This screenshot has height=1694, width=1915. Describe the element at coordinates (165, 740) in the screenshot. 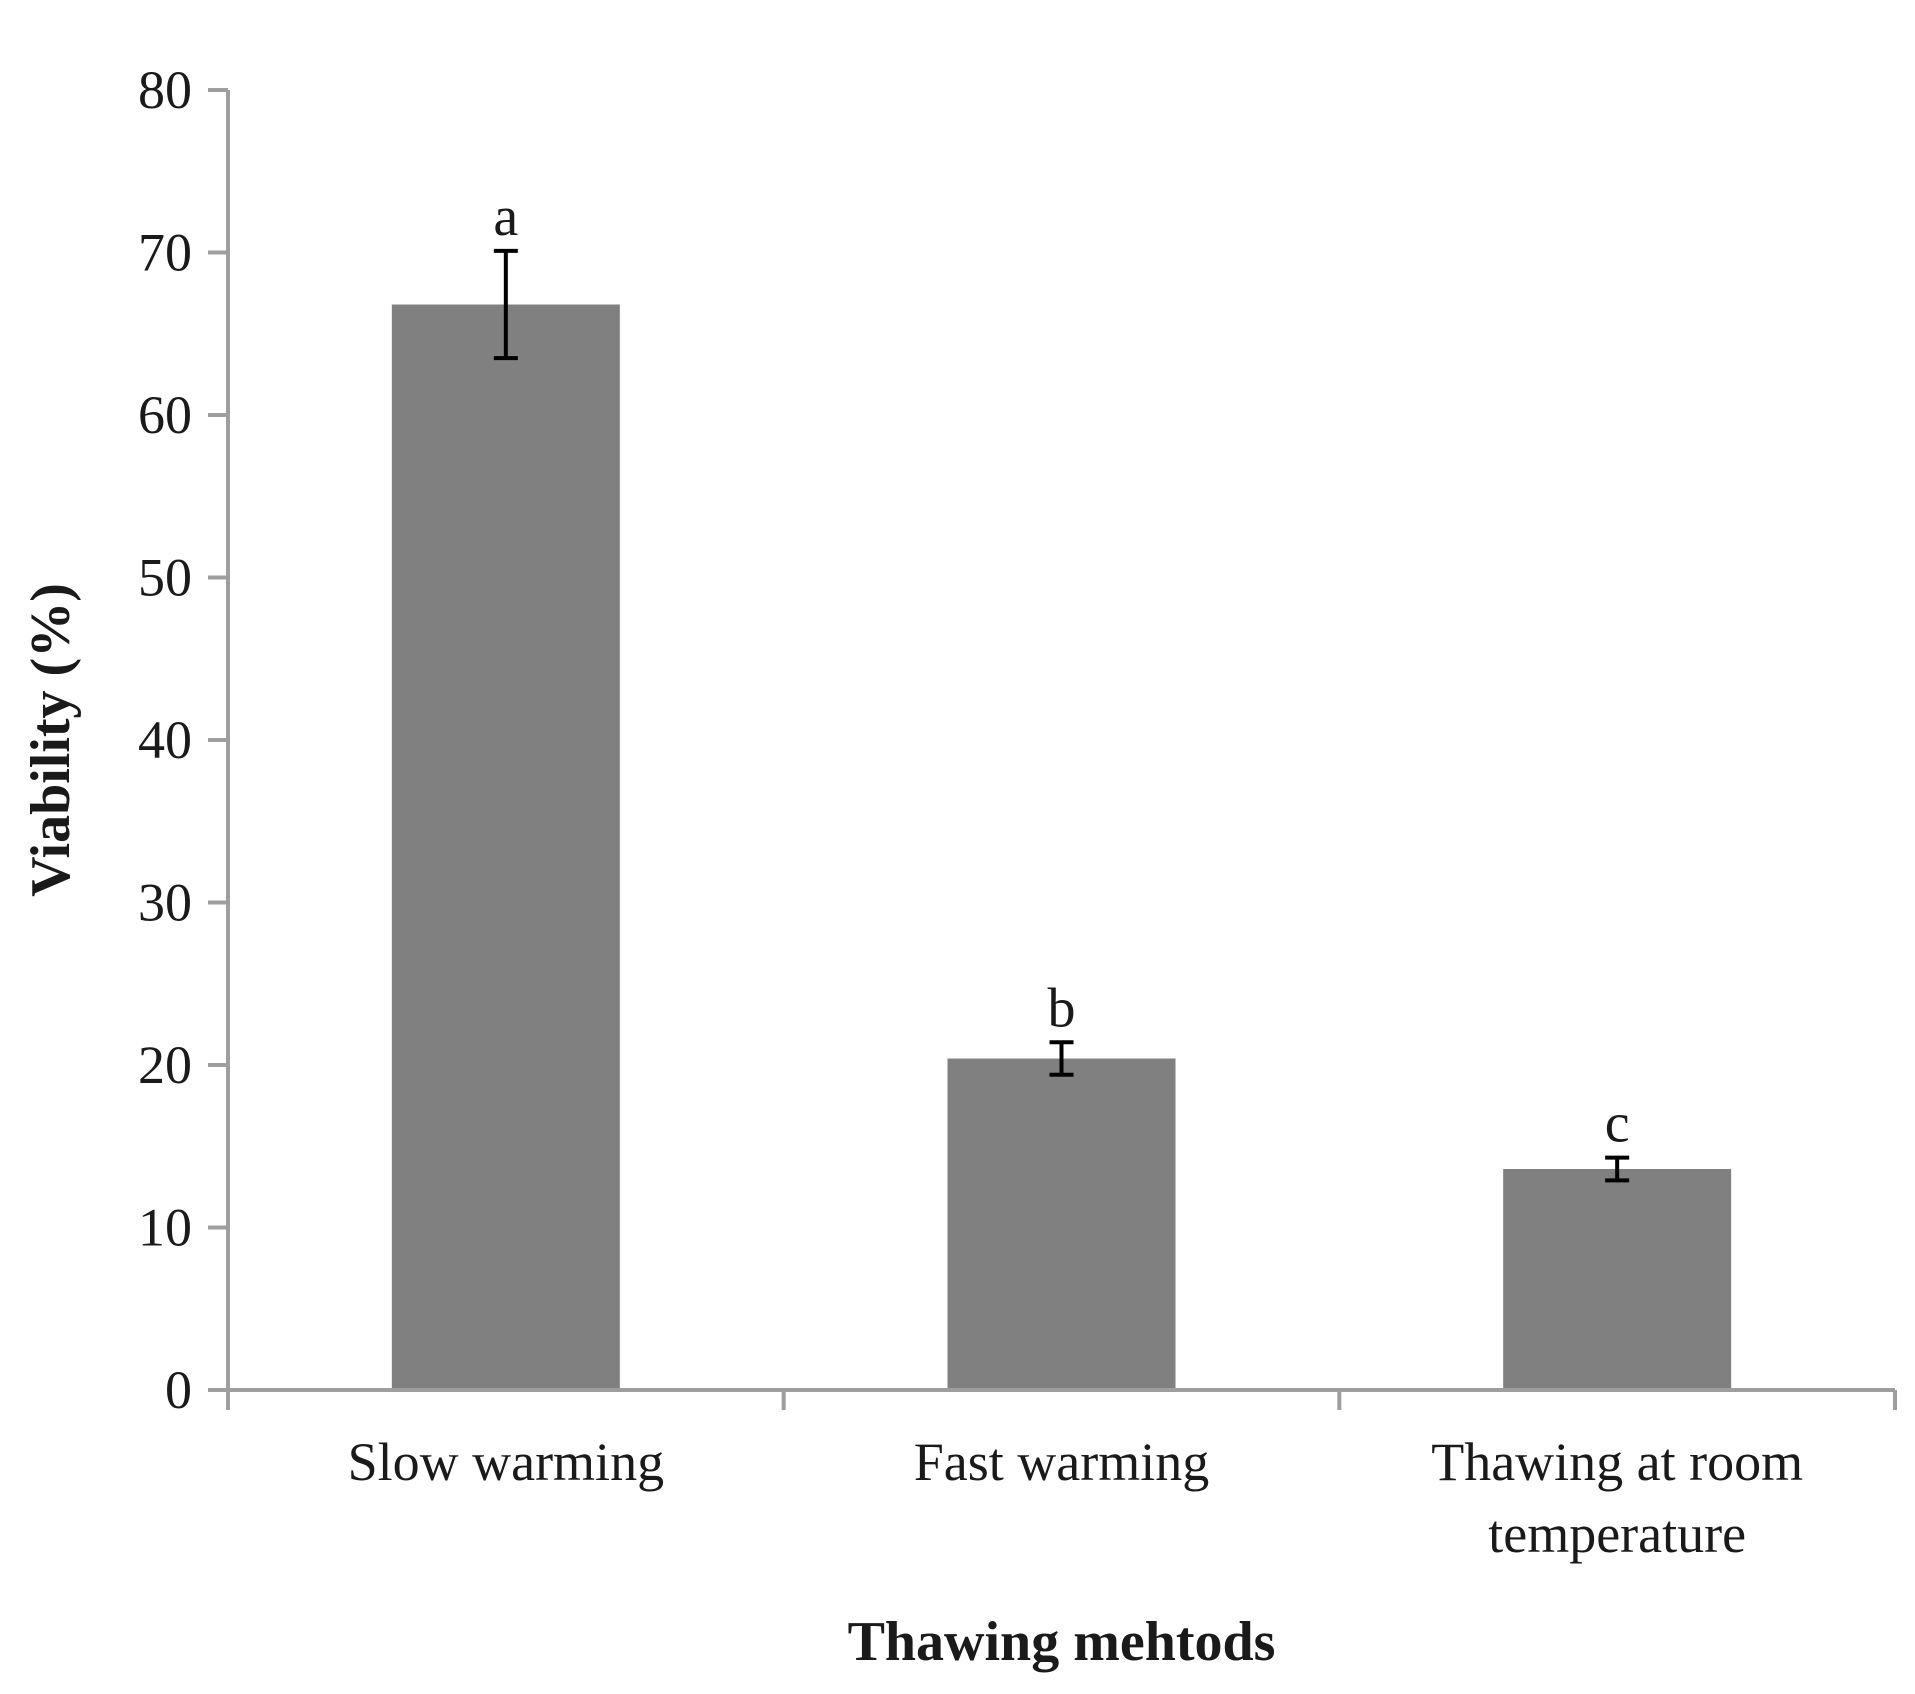

I see `y-tick-label-40: 40` at that location.